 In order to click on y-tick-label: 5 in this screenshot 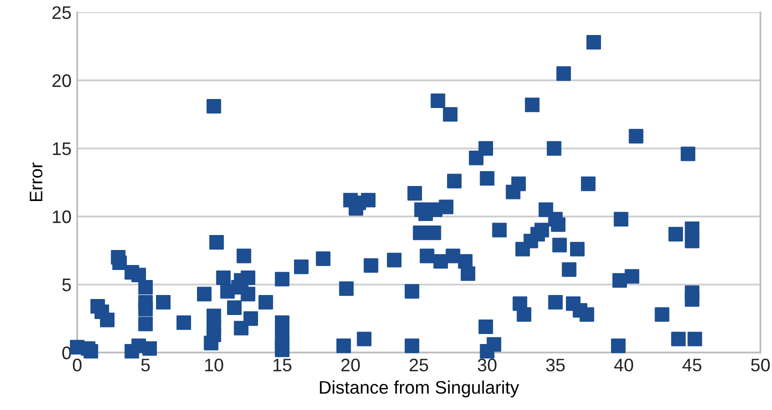, I will do `click(66, 285)`.